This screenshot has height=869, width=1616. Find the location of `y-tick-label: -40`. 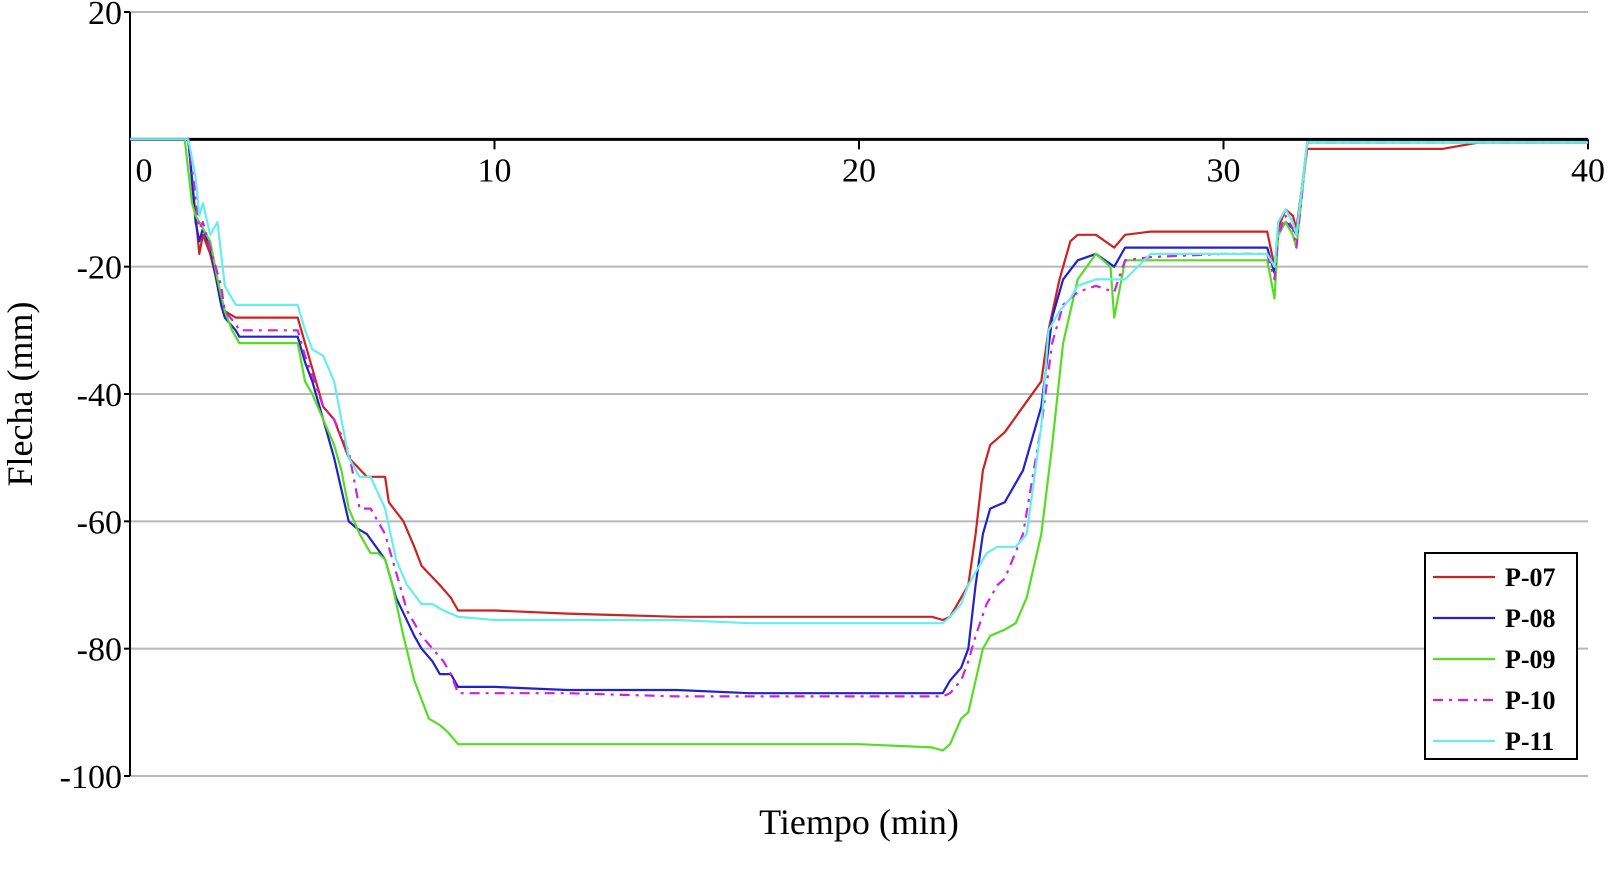

y-tick-label: -40 is located at coordinates (99, 395).